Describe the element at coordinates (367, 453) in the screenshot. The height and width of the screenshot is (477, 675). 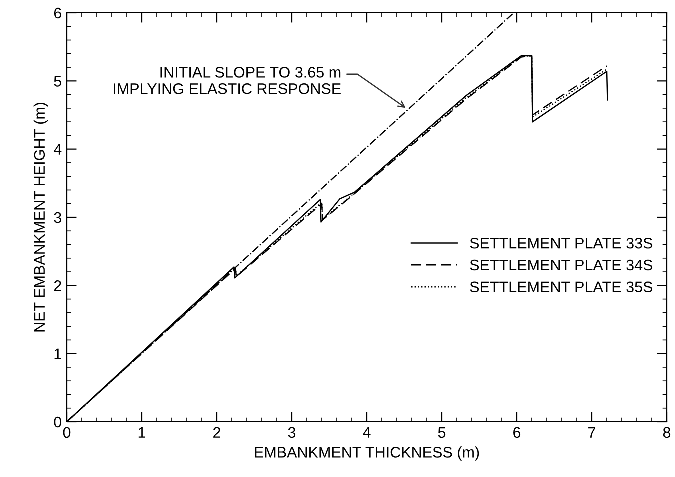
I see `x-axis-title: EMBANKMENT THICKNESS (m)` at that location.